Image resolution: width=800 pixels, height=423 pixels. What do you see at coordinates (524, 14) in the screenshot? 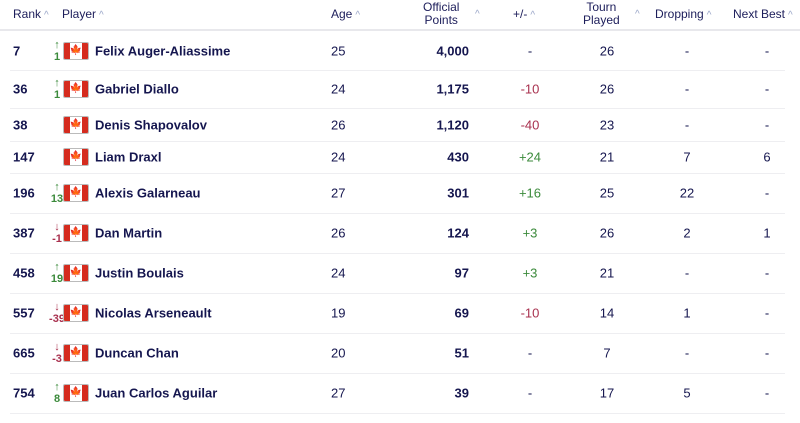
I see `sort-plusminus: +/- ^` at bounding box center [524, 14].